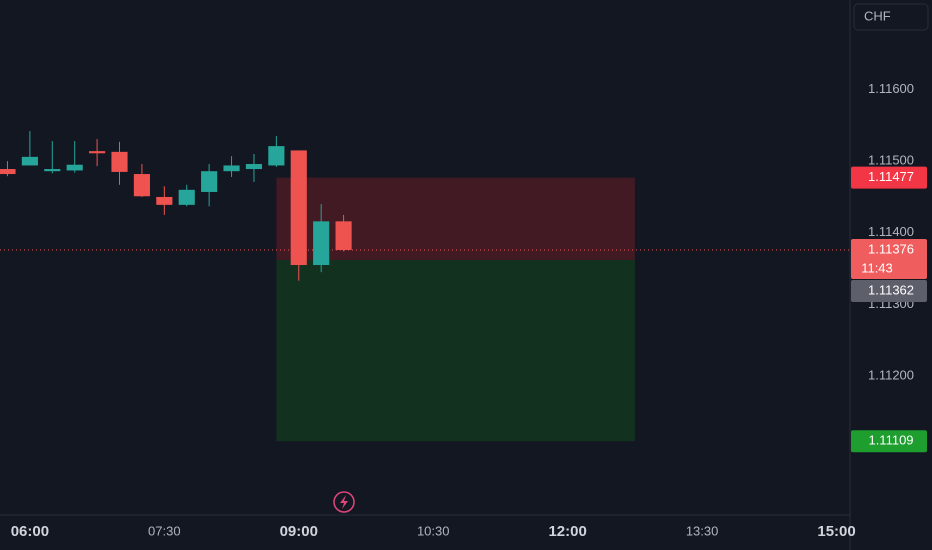 The height and width of the screenshot is (550, 932). What do you see at coordinates (299, 531) in the screenshot?
I see `x-tick-label: 09:00` at bounding box center [299, 531].